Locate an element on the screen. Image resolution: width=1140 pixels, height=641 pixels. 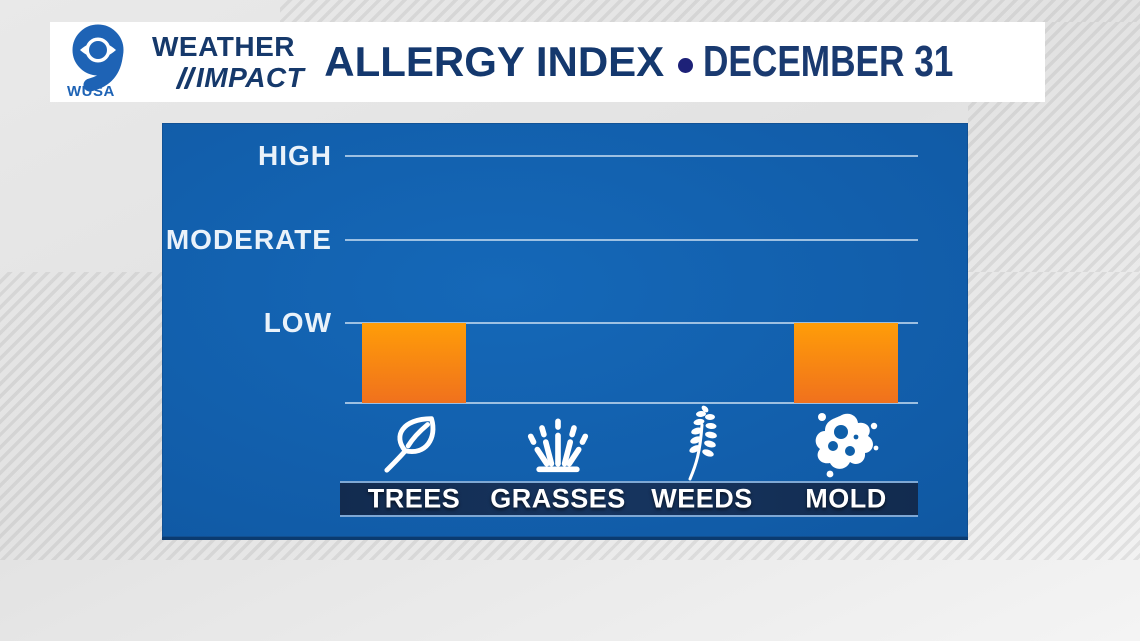
leaf-icon is located at coordinates (410, 444).